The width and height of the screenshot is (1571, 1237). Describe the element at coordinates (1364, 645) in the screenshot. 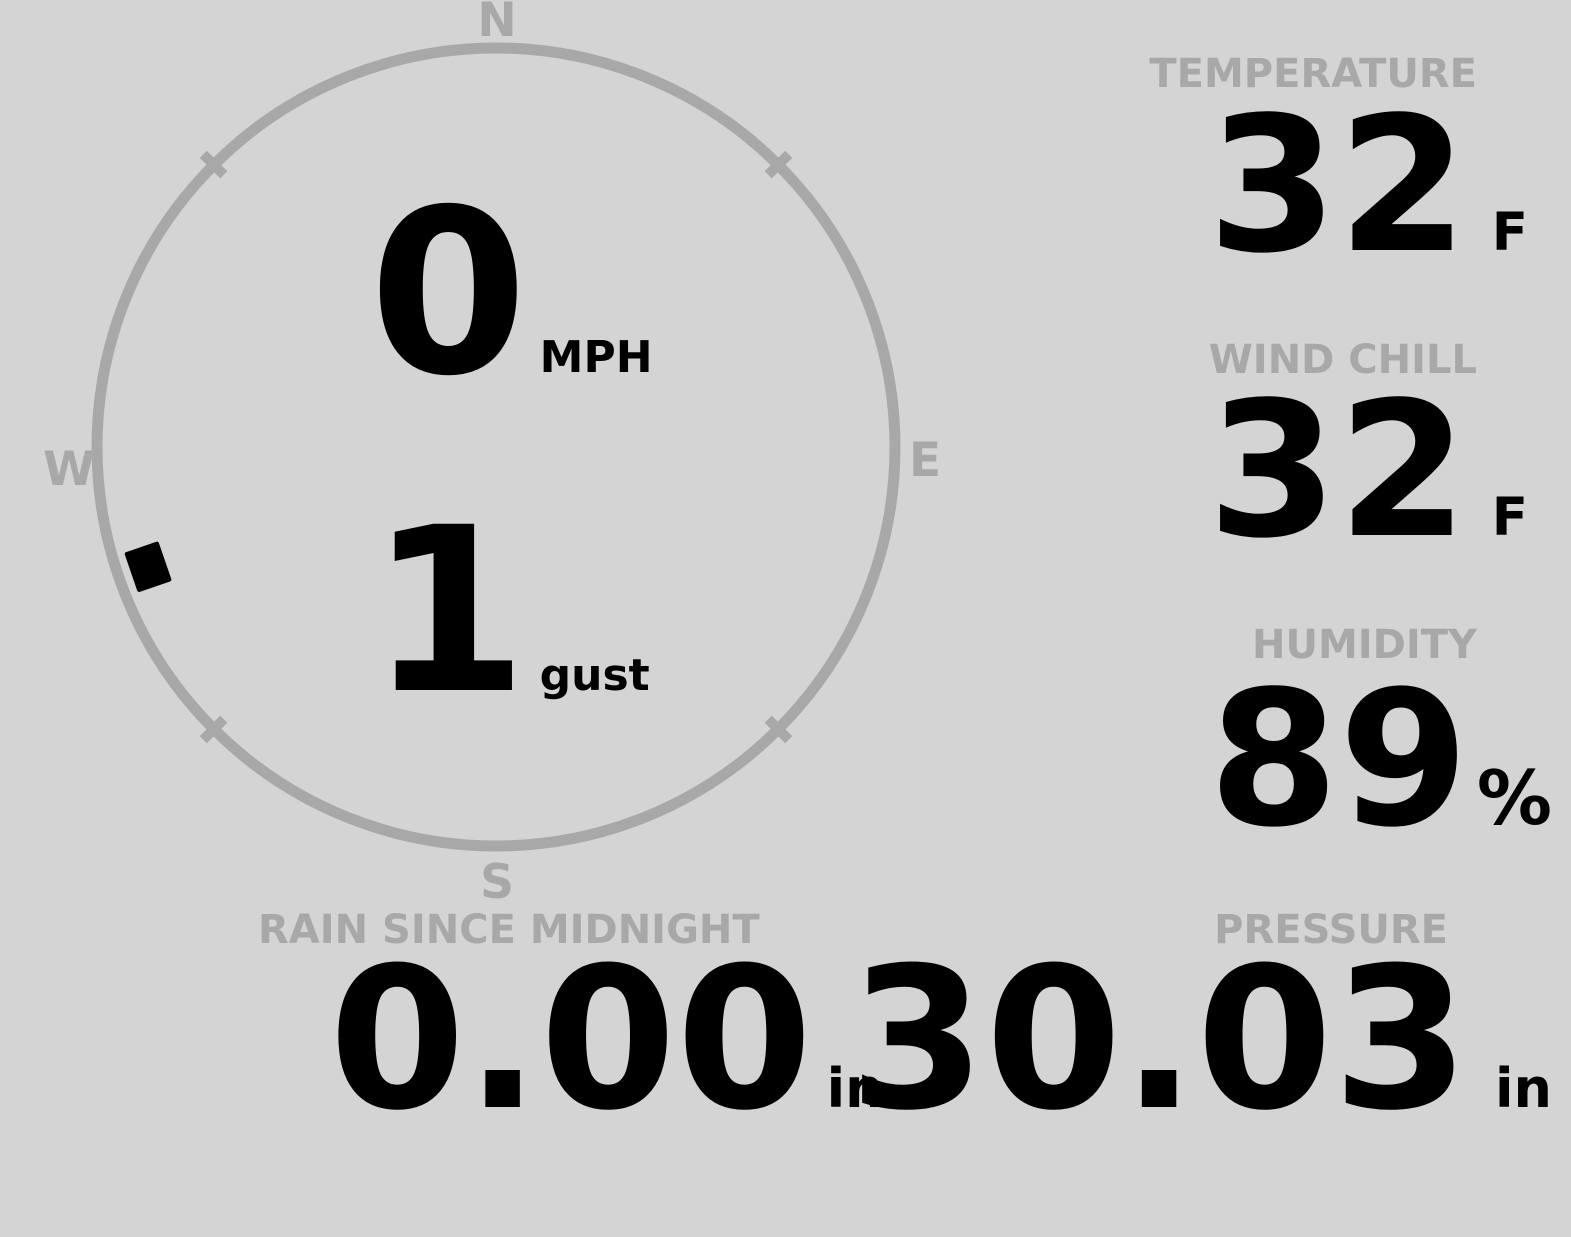

I see `humidity-label: HUMIDITY` at that location.